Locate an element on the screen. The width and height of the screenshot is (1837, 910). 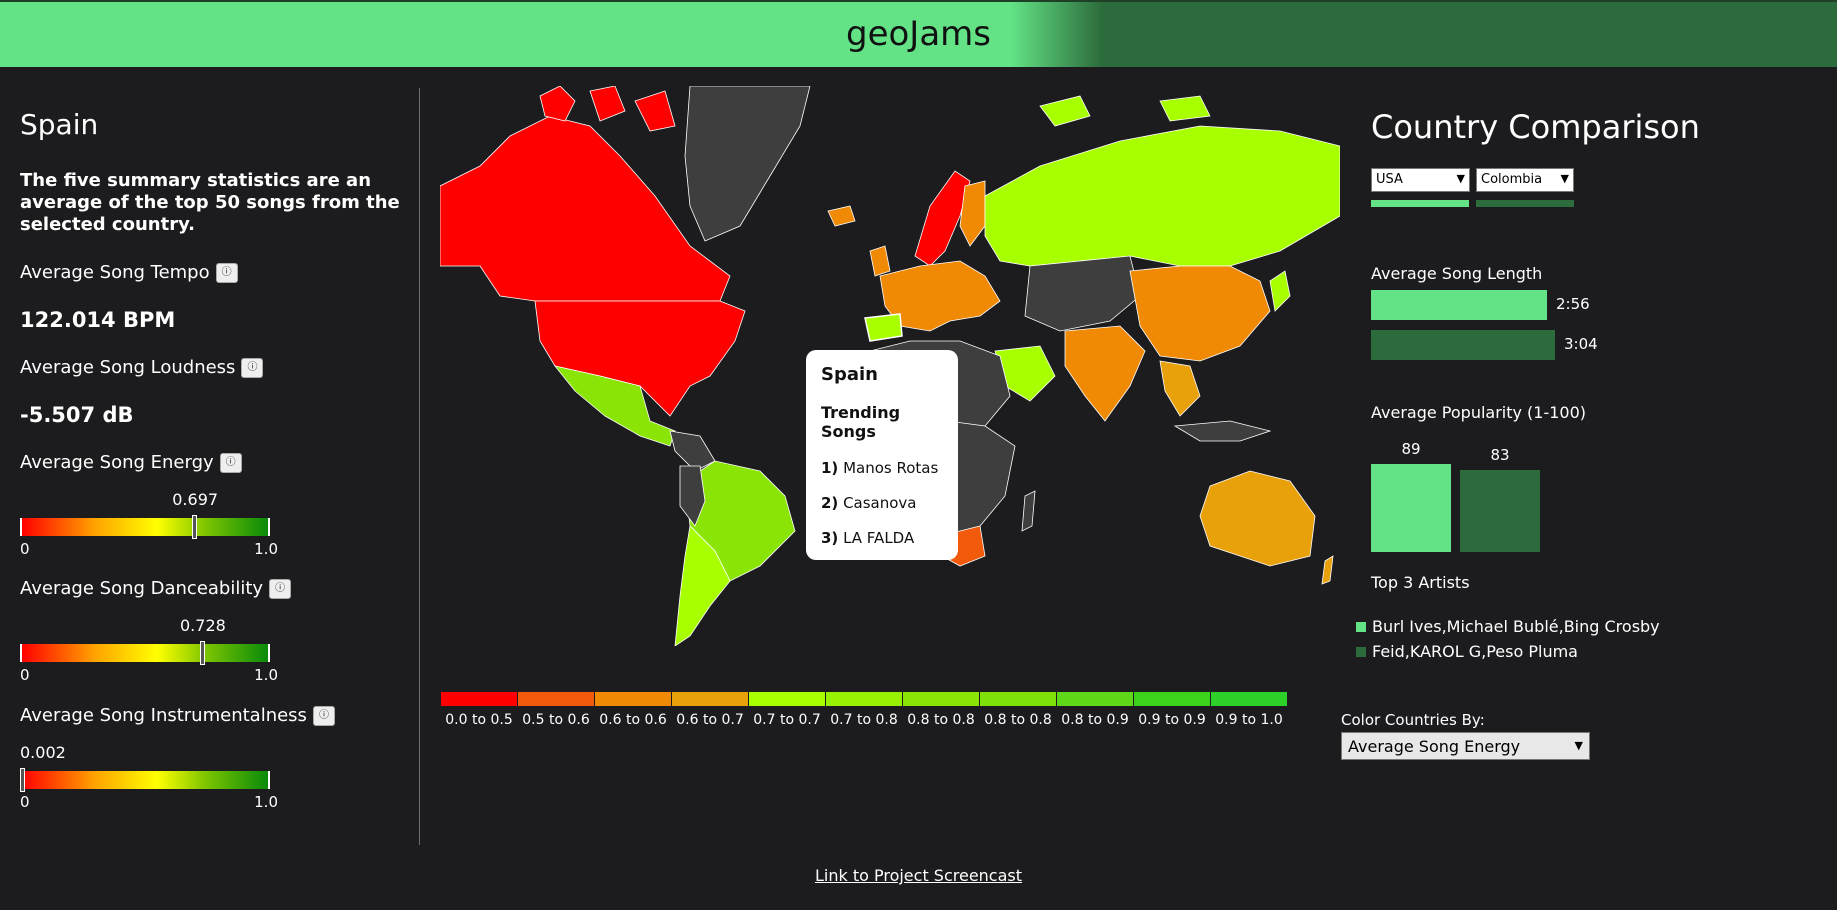
country-central-america is located at coordinates (692, 451).